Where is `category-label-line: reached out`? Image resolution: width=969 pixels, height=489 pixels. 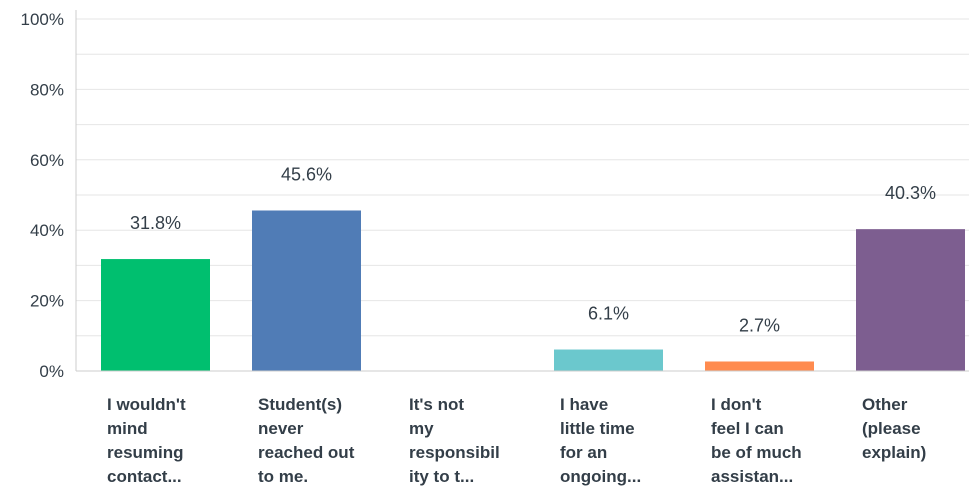
category-label-line: reached out is located at coordinates (306, 452).